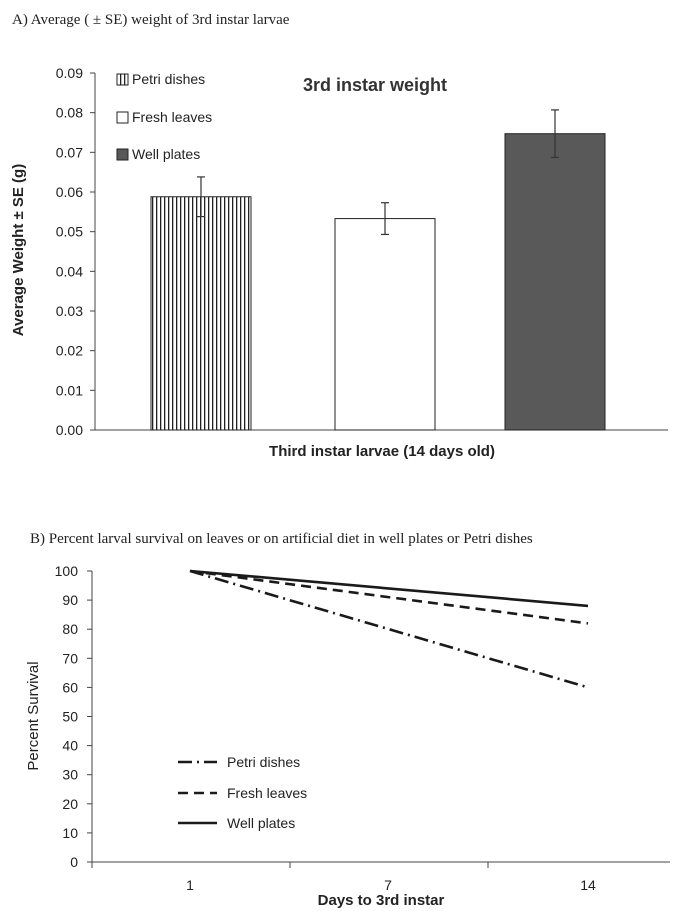 The width and height of the screenshot is (678, 911). I want to click on y-tick-label: 70, so click(70, 658).